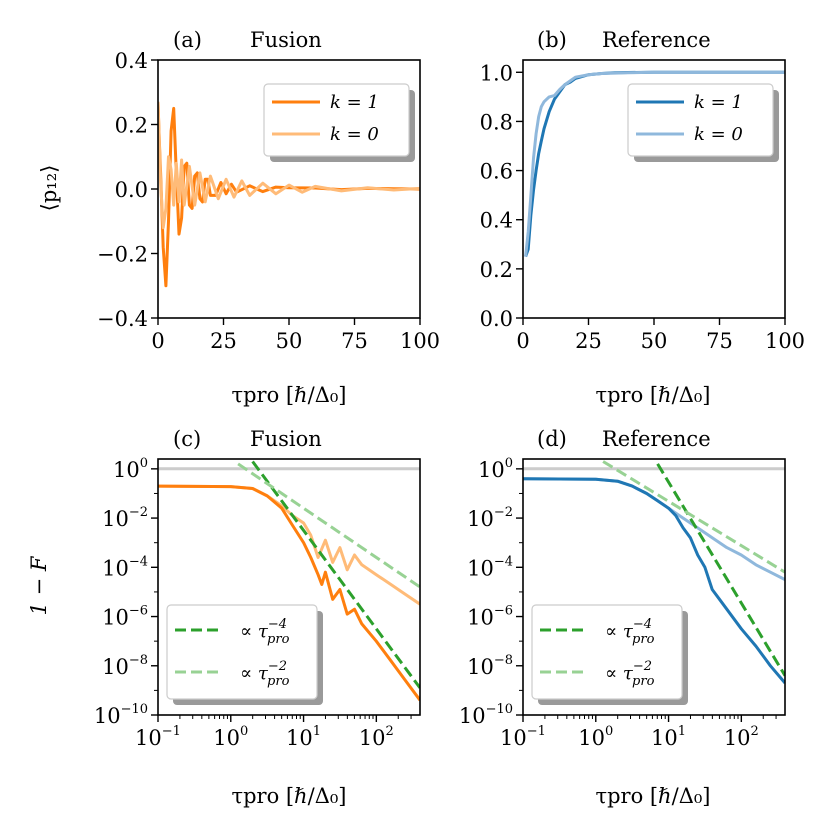  What do you see at coordinates (223, 341) in the screenshot?
I see `panel-a-xtick-label: 25` at bounding box center [223, 341].